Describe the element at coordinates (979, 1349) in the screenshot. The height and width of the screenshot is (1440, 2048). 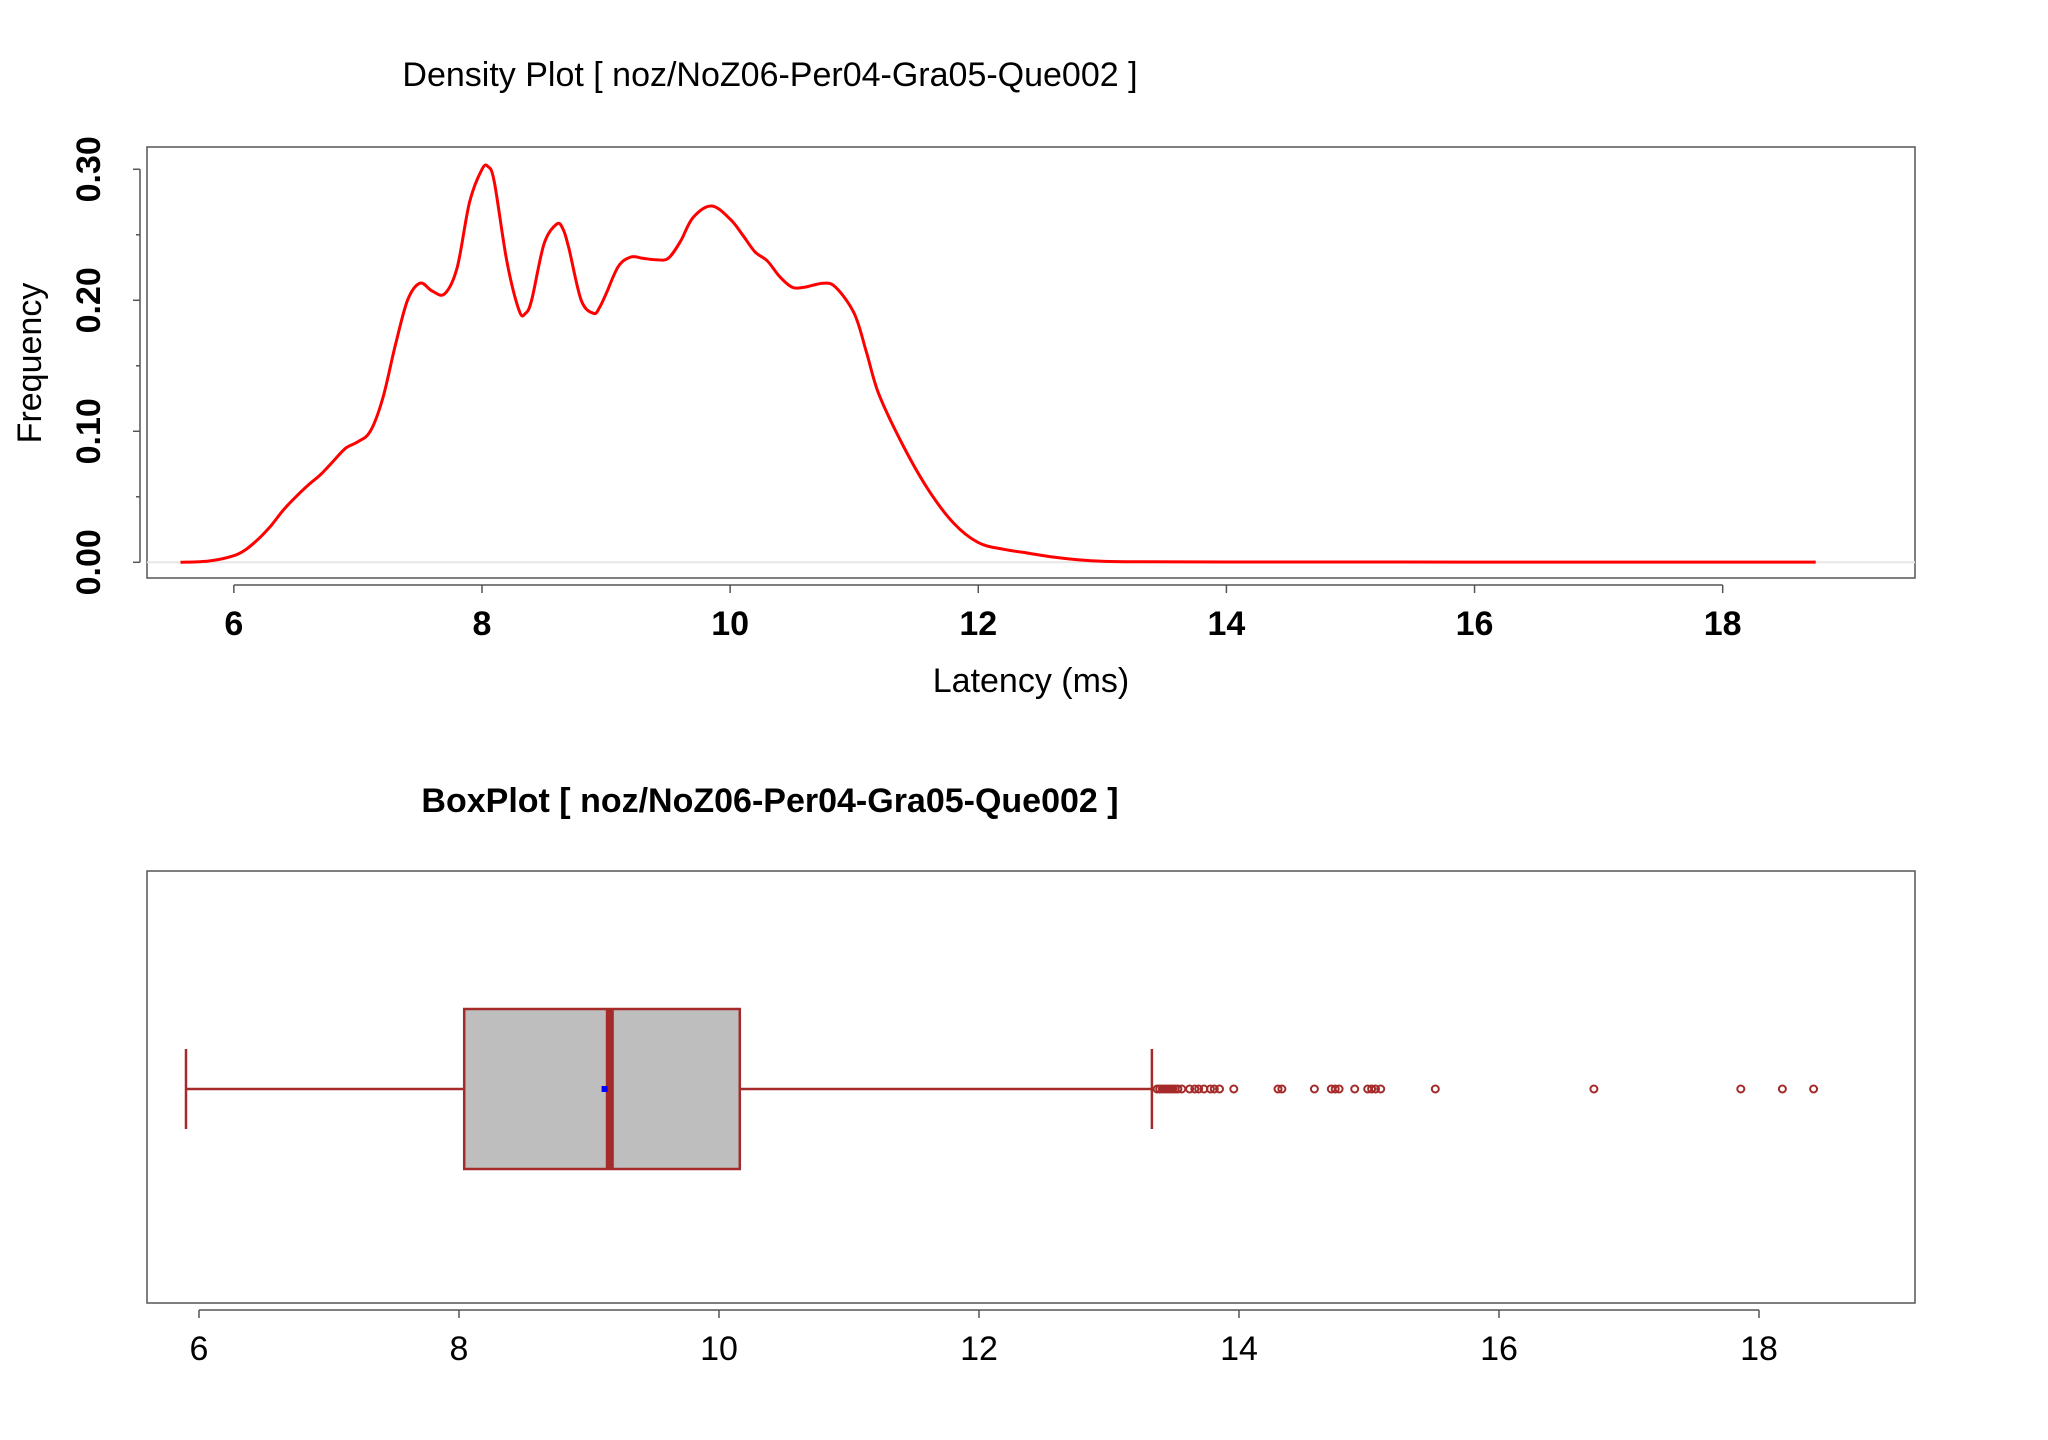
I see `boxplot-x-tick-label: 12` at that location.